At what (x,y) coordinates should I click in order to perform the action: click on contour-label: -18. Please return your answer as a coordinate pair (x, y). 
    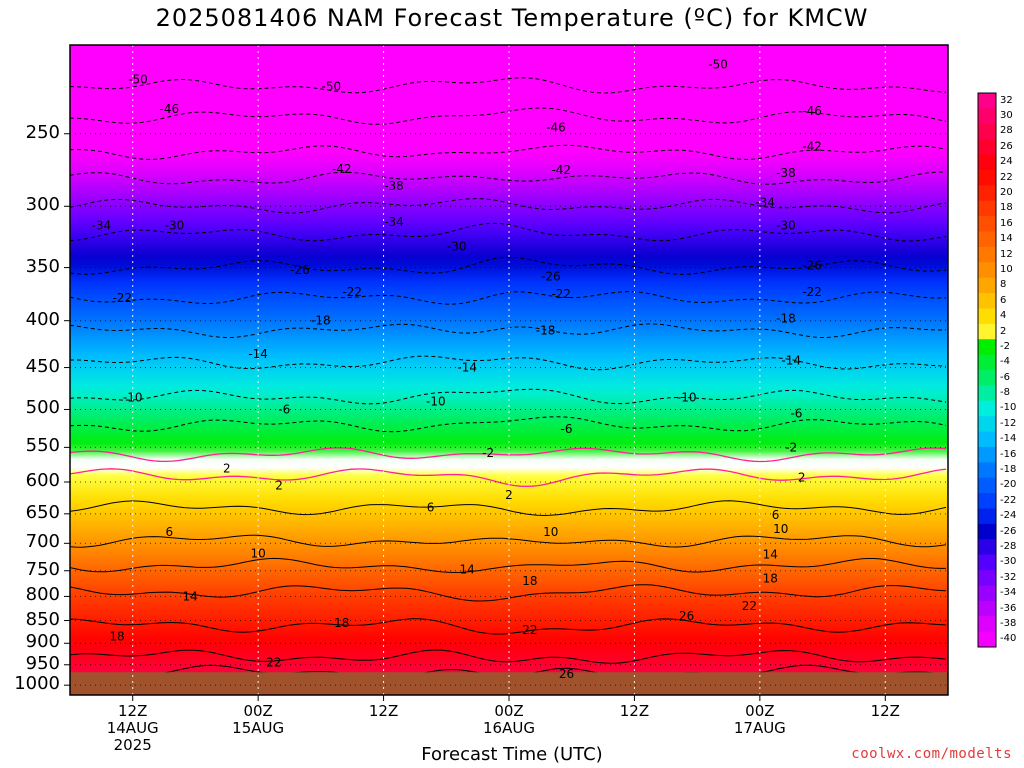
    Looking at the image, I should click on (321, 321).